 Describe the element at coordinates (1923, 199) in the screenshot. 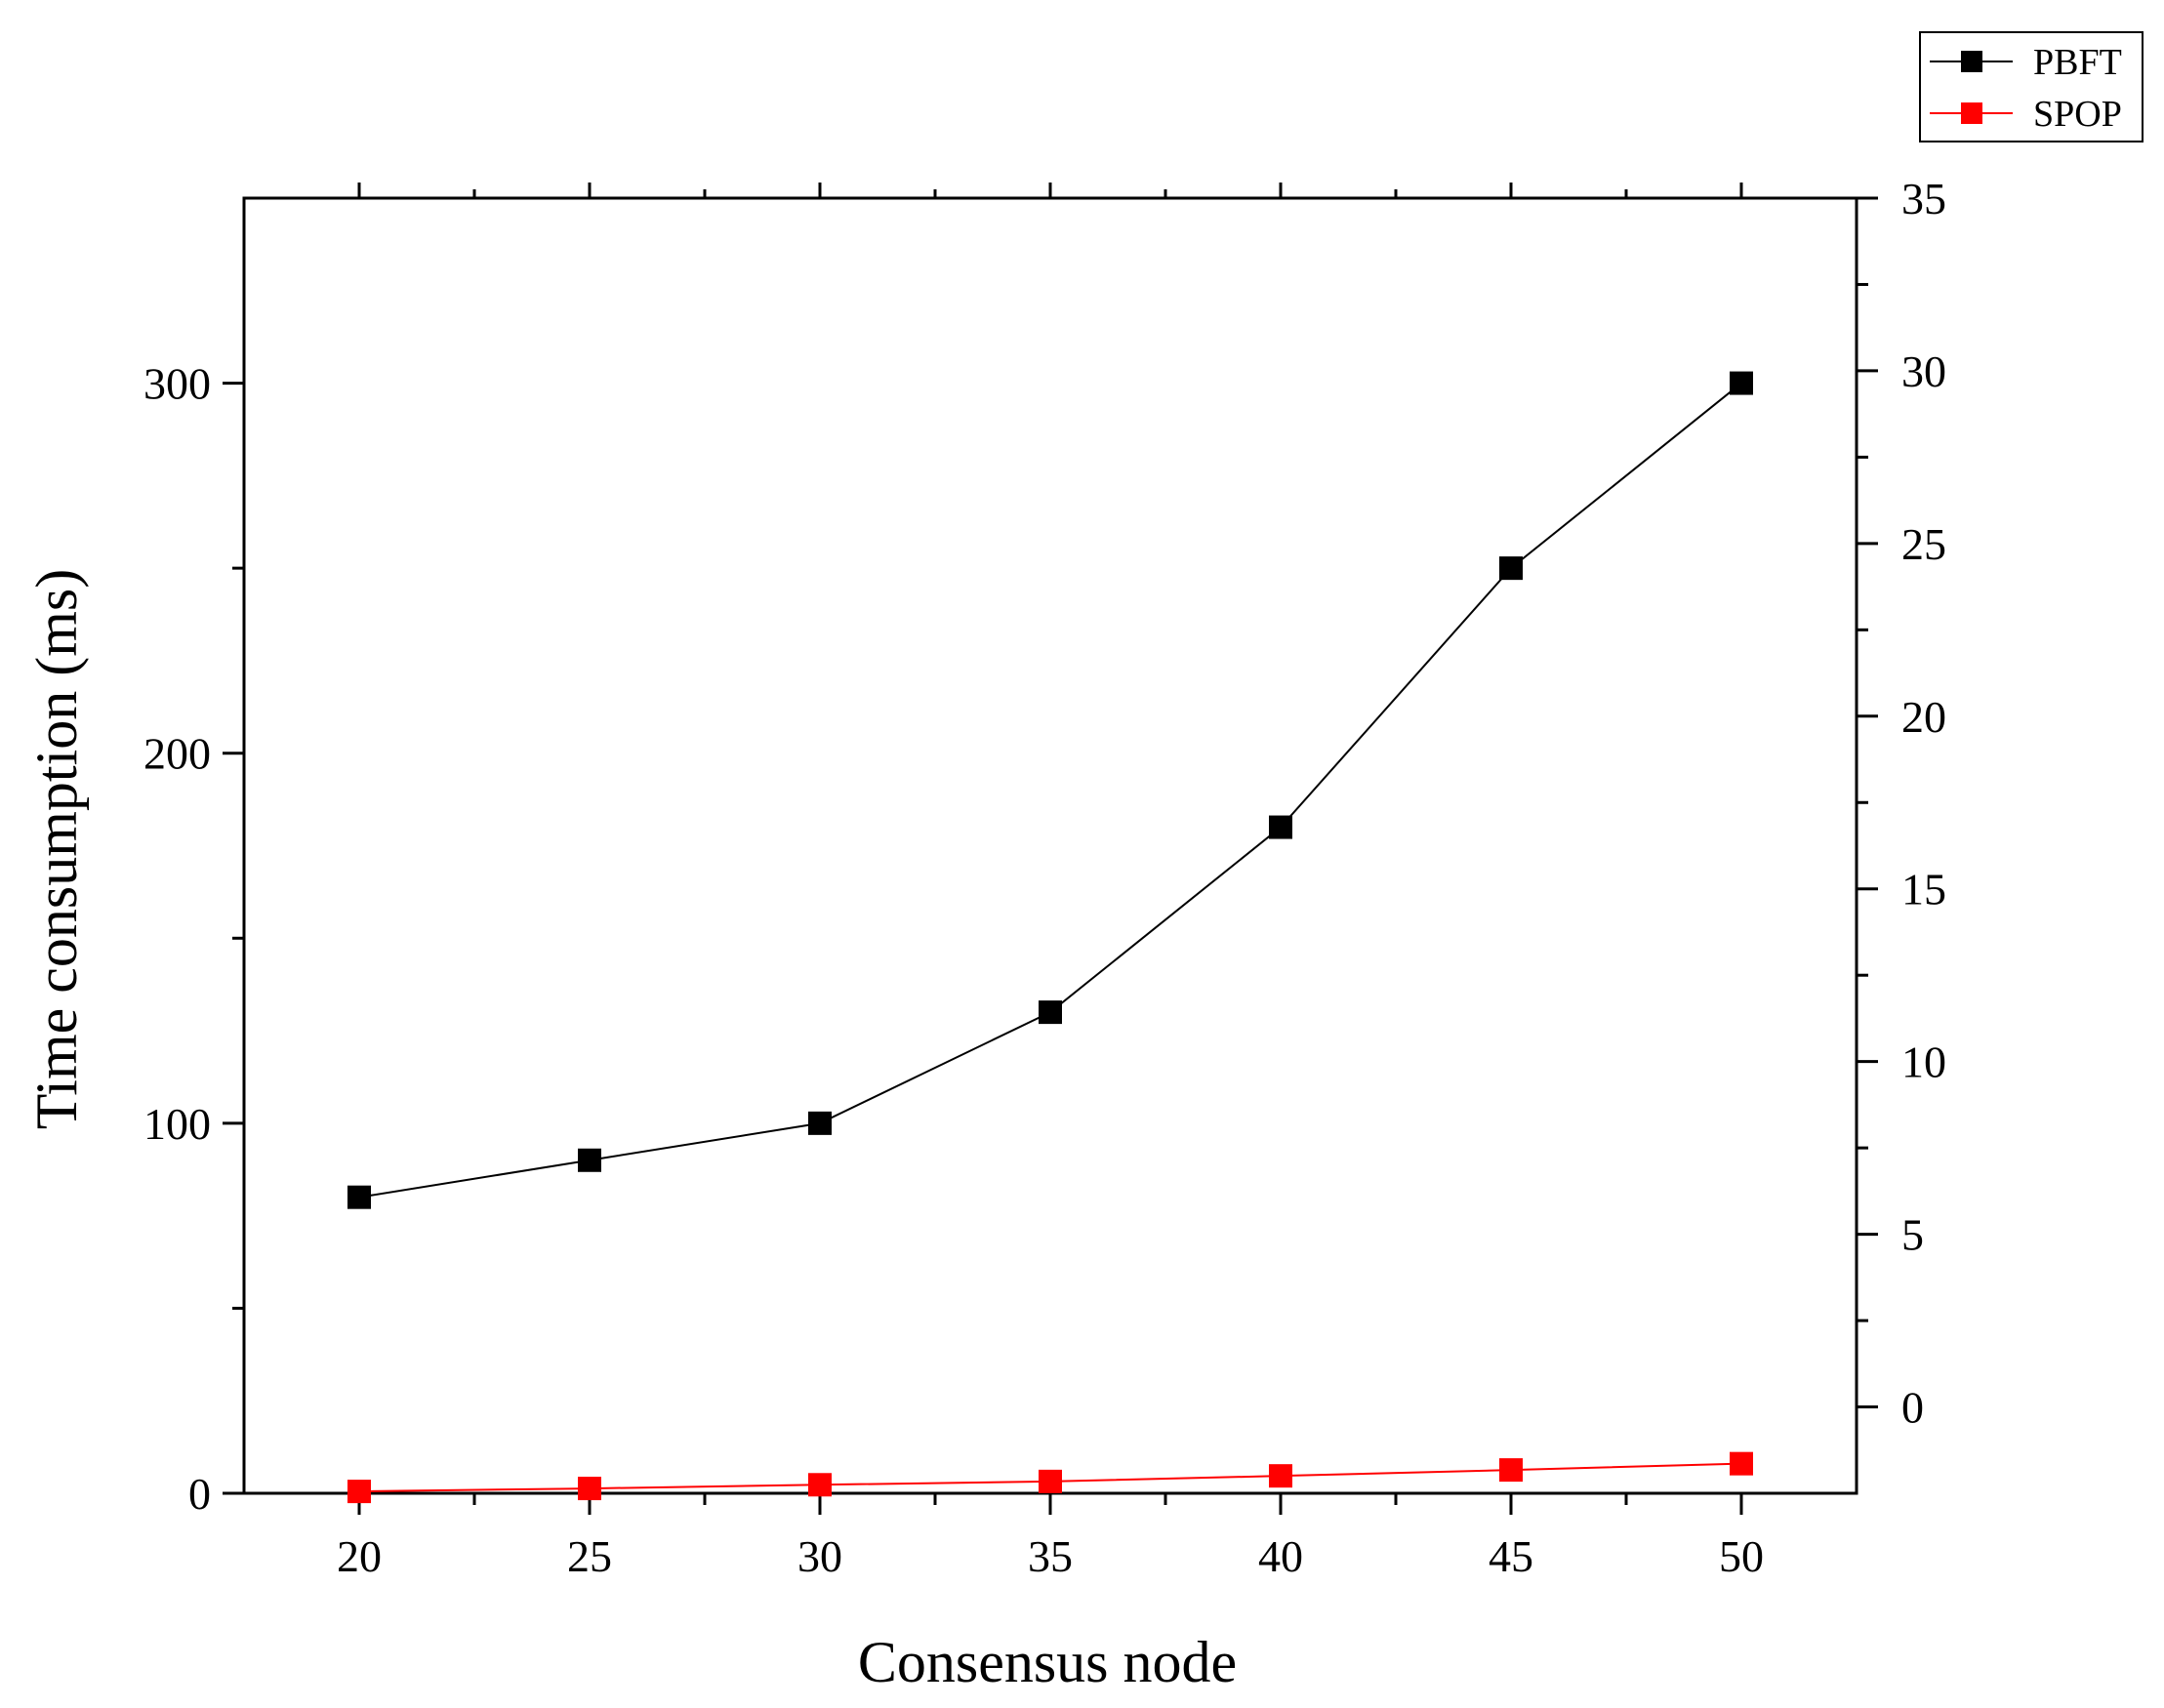

I see `y2-tick-label: 35` at that location.